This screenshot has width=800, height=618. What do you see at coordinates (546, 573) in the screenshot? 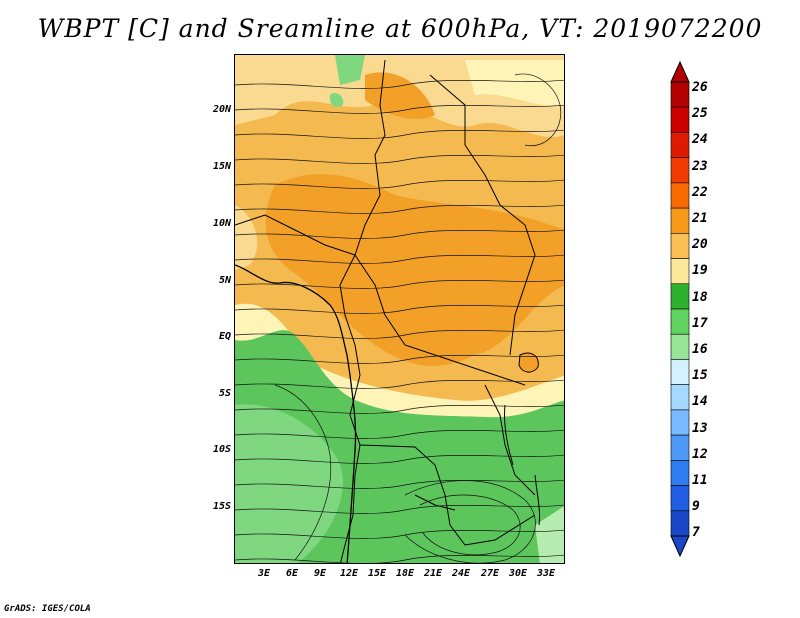
I see `lon-label: 33E` at bounding box center [546, 573].